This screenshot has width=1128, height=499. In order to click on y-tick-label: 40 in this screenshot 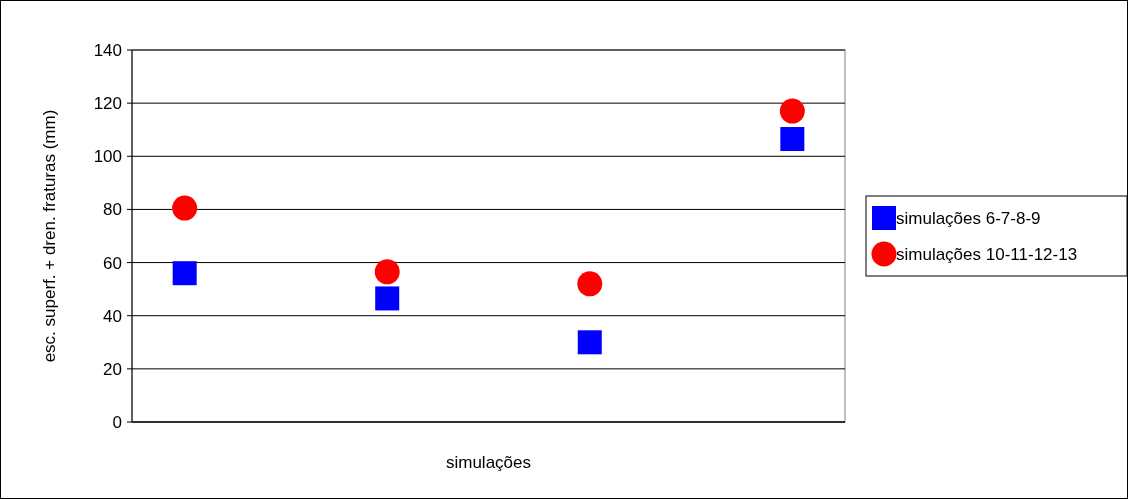, I will do `click(112, 316)`.